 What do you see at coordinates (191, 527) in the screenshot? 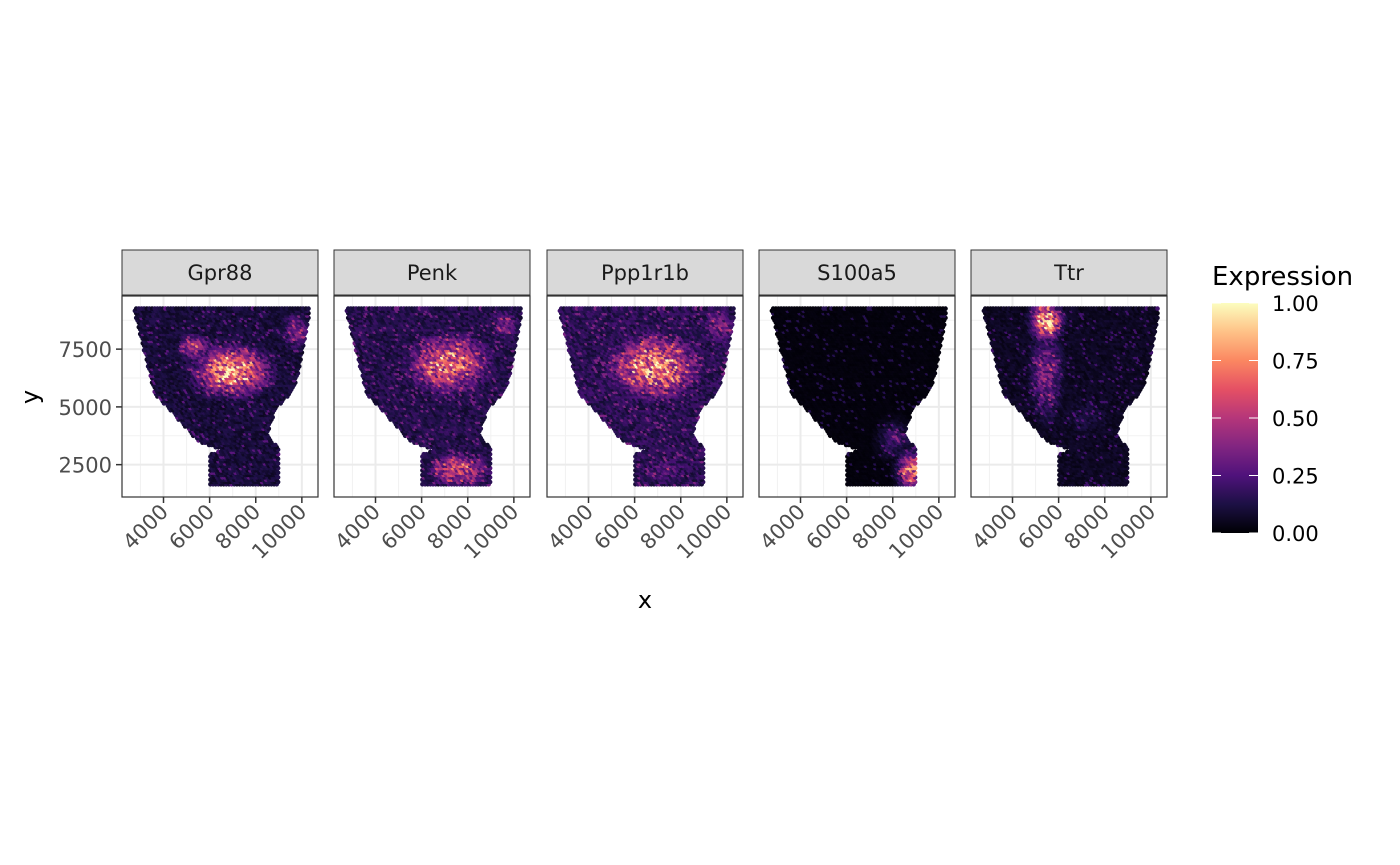
I see `x-tick-label: 6000` at bounding box center [191, 527].